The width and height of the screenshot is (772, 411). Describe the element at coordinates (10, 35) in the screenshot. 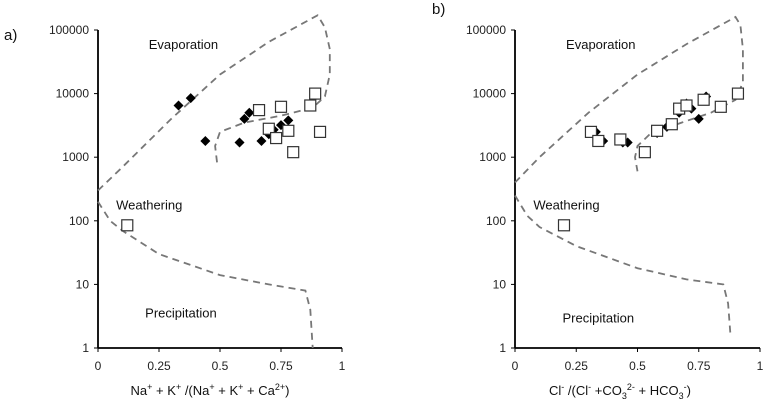

I see `panel-label: a)` at that location.